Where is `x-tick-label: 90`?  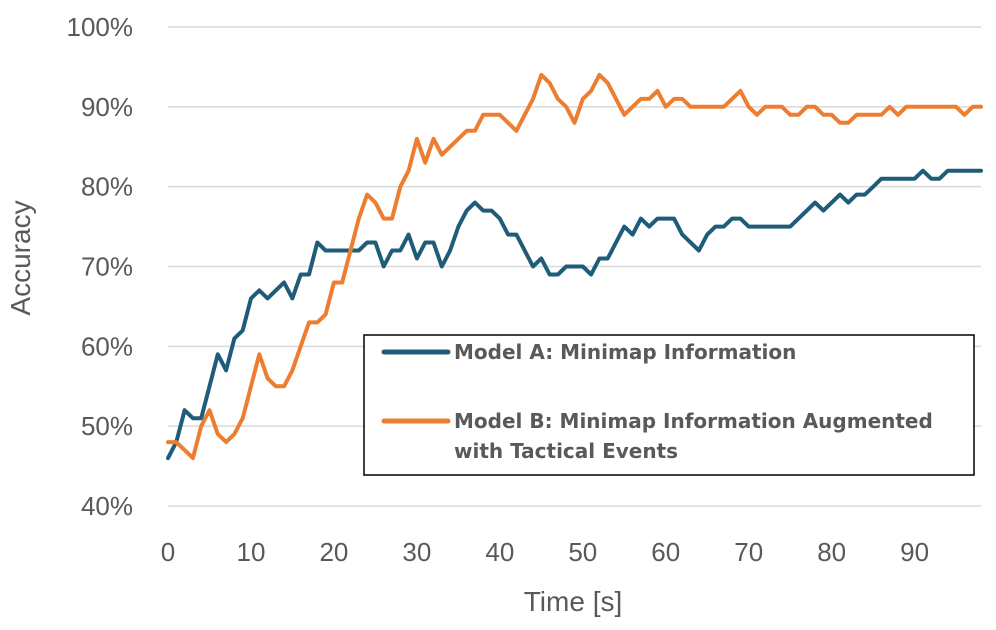 x-tick-label: 90 is located at coordinates (914, 552).